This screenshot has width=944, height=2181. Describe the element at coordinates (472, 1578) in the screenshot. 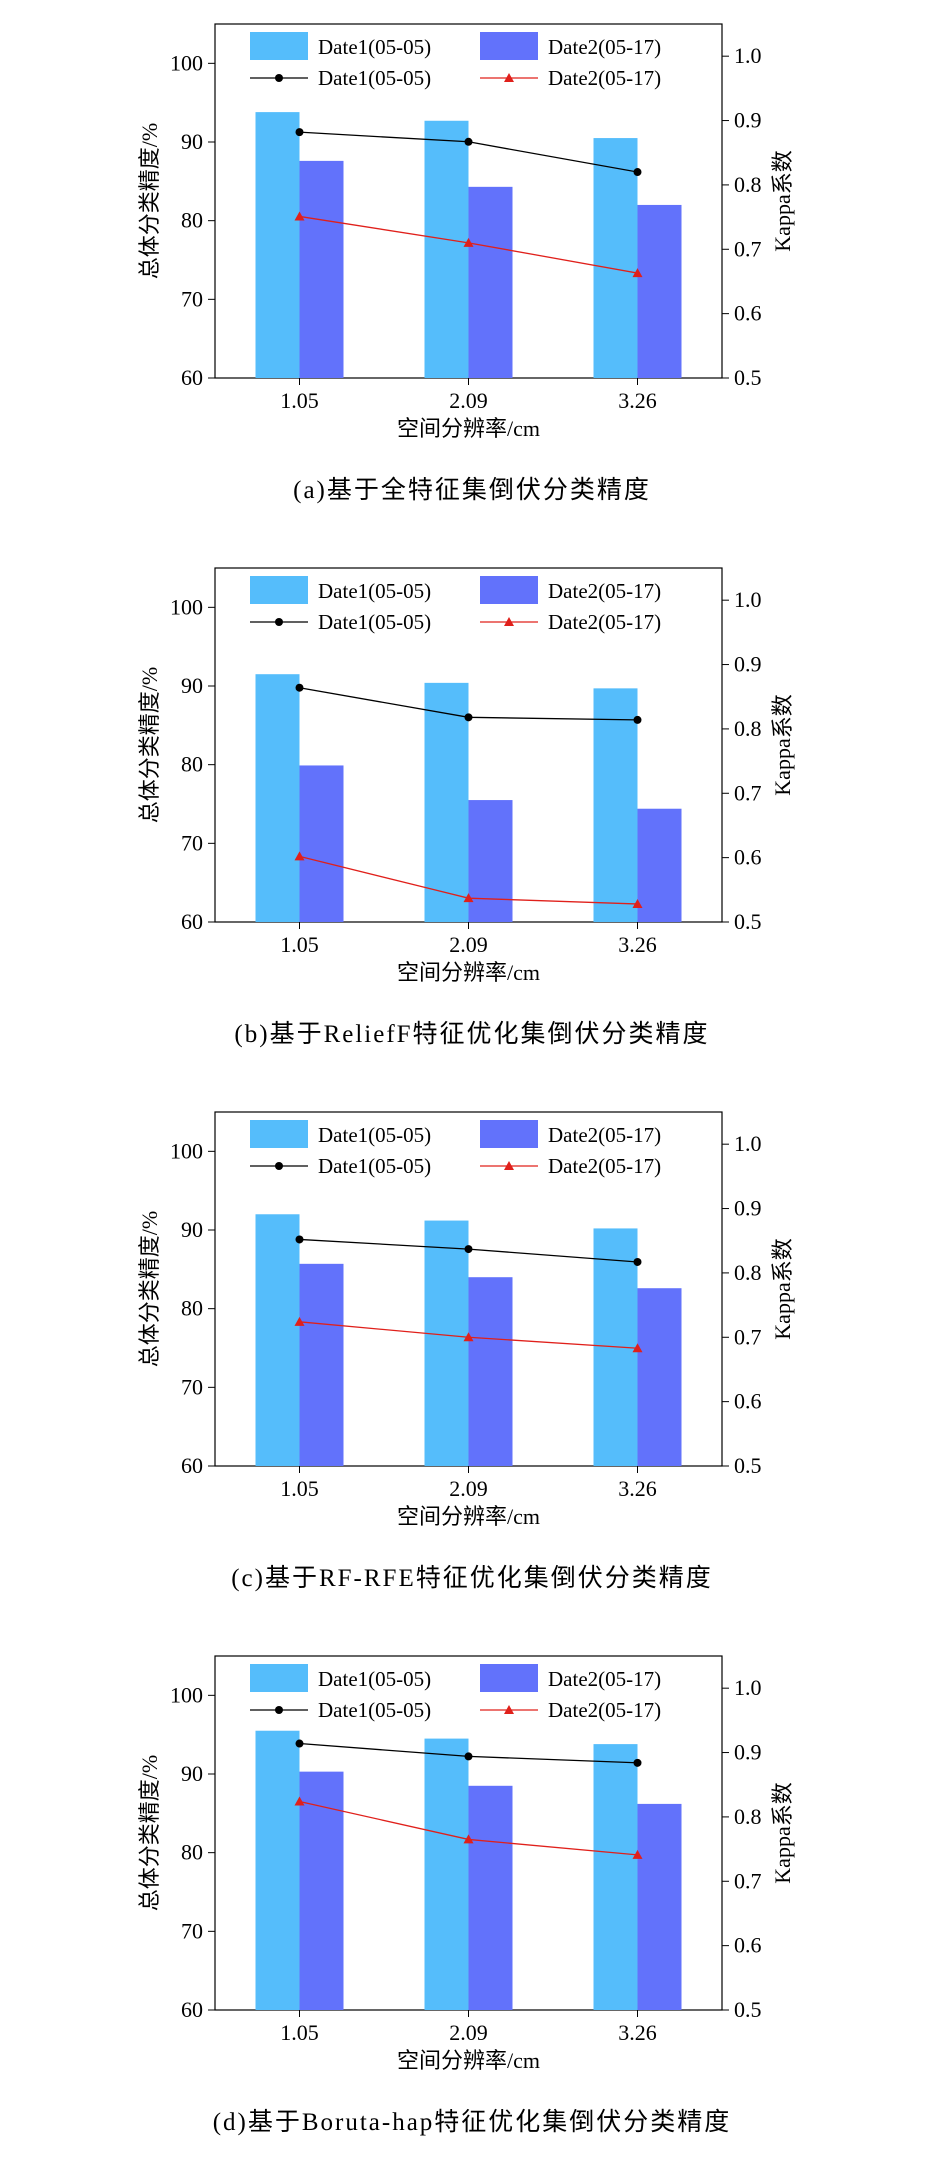

I see `caption: (c)基于RF-RFE特征优化集倒伏分类精度` at that location.